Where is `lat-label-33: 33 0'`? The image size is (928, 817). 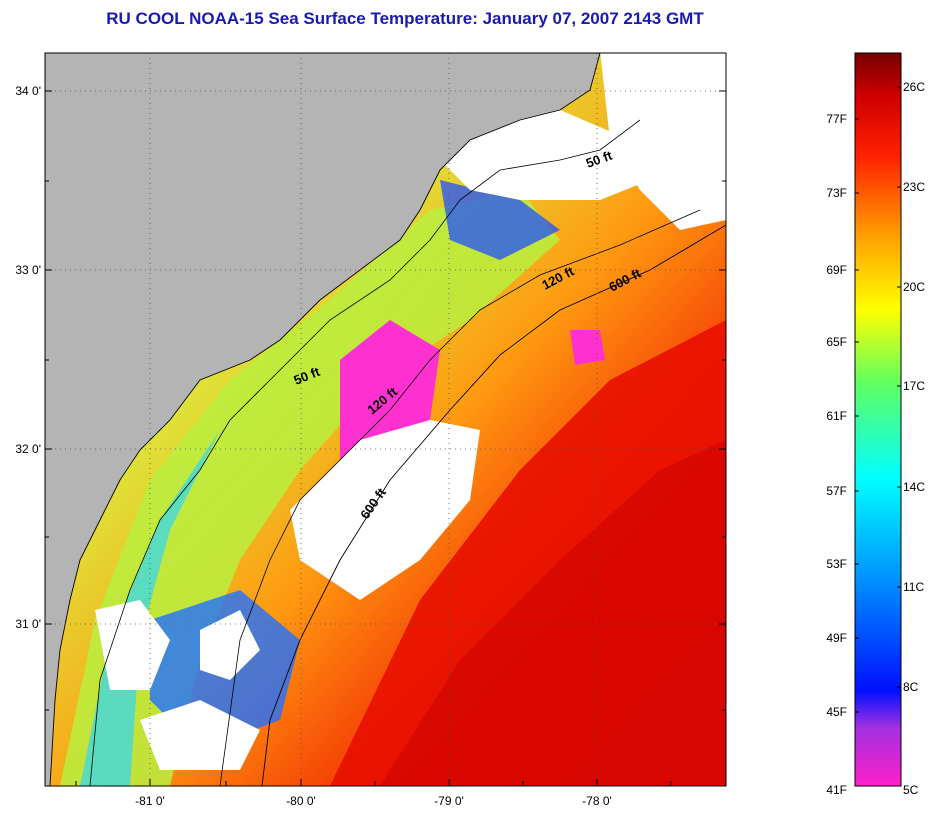 lat-label-33: 33 0' is located at coordinates (28, 270).